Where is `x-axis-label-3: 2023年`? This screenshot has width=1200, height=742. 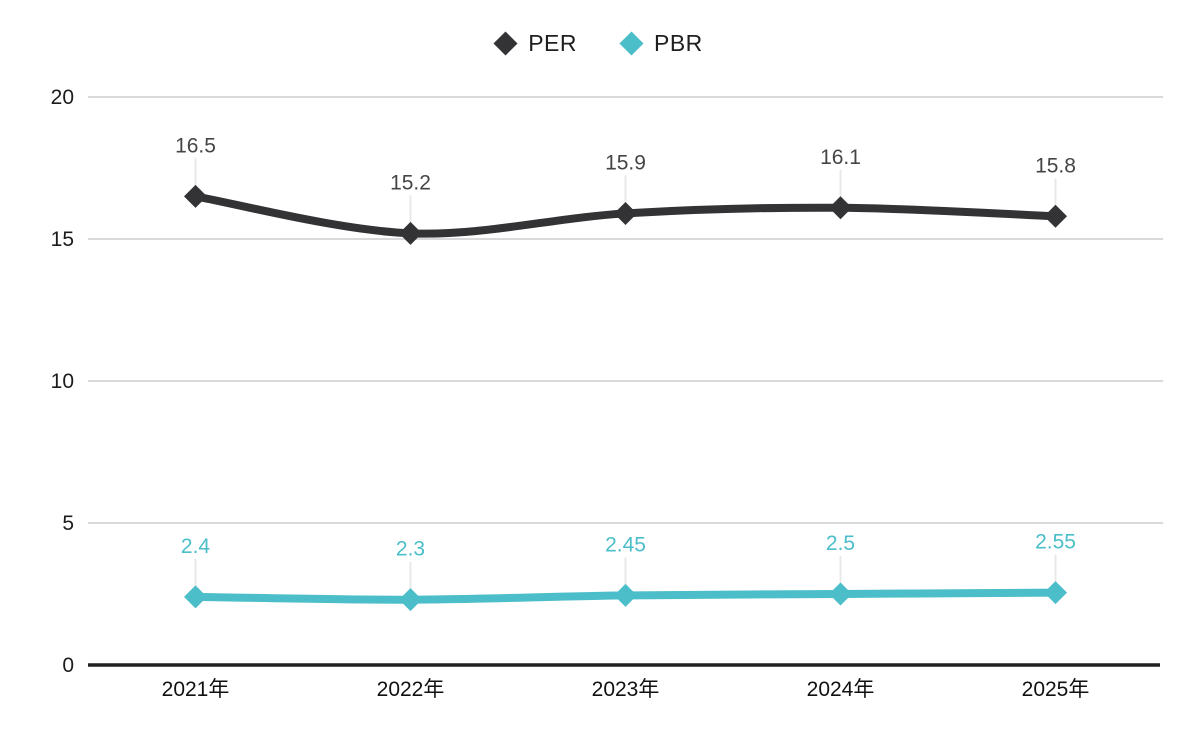
x-axis-label-3: 2023年 is located at coordinates (626, 689).